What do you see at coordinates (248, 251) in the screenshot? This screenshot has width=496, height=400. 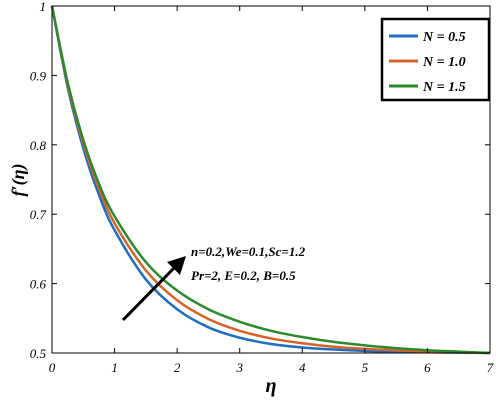 I see `annotation-params-line1: n=0.2,We=0.1,Sc=1.2` at bounding box center [248, 251].